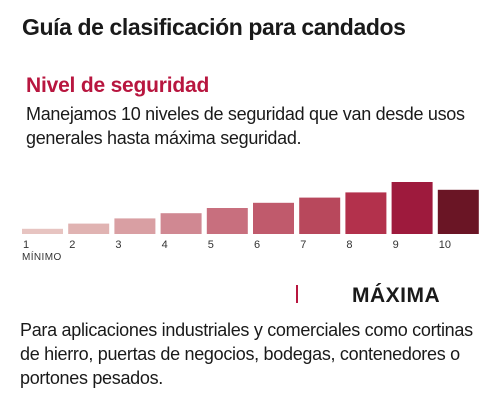 This screenshot has width=500, height=406. What do you see at coordinates (303, 245) in the screenshot?
I see `tick-label-7: 7` at bounding box center [303, 245].